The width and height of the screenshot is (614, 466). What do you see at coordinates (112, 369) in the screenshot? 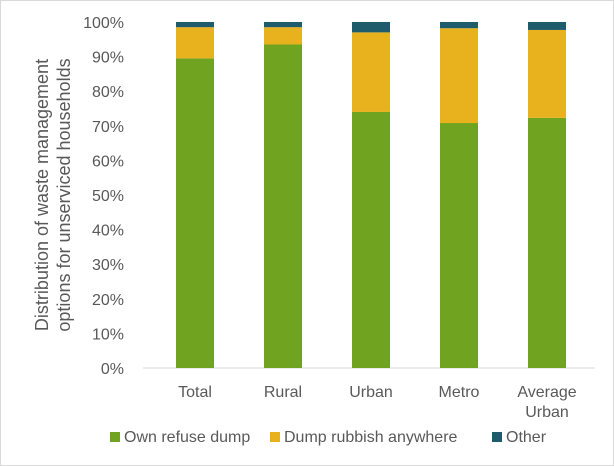
I see `y-tick-label: 0%` at bounding box center [112, 369].